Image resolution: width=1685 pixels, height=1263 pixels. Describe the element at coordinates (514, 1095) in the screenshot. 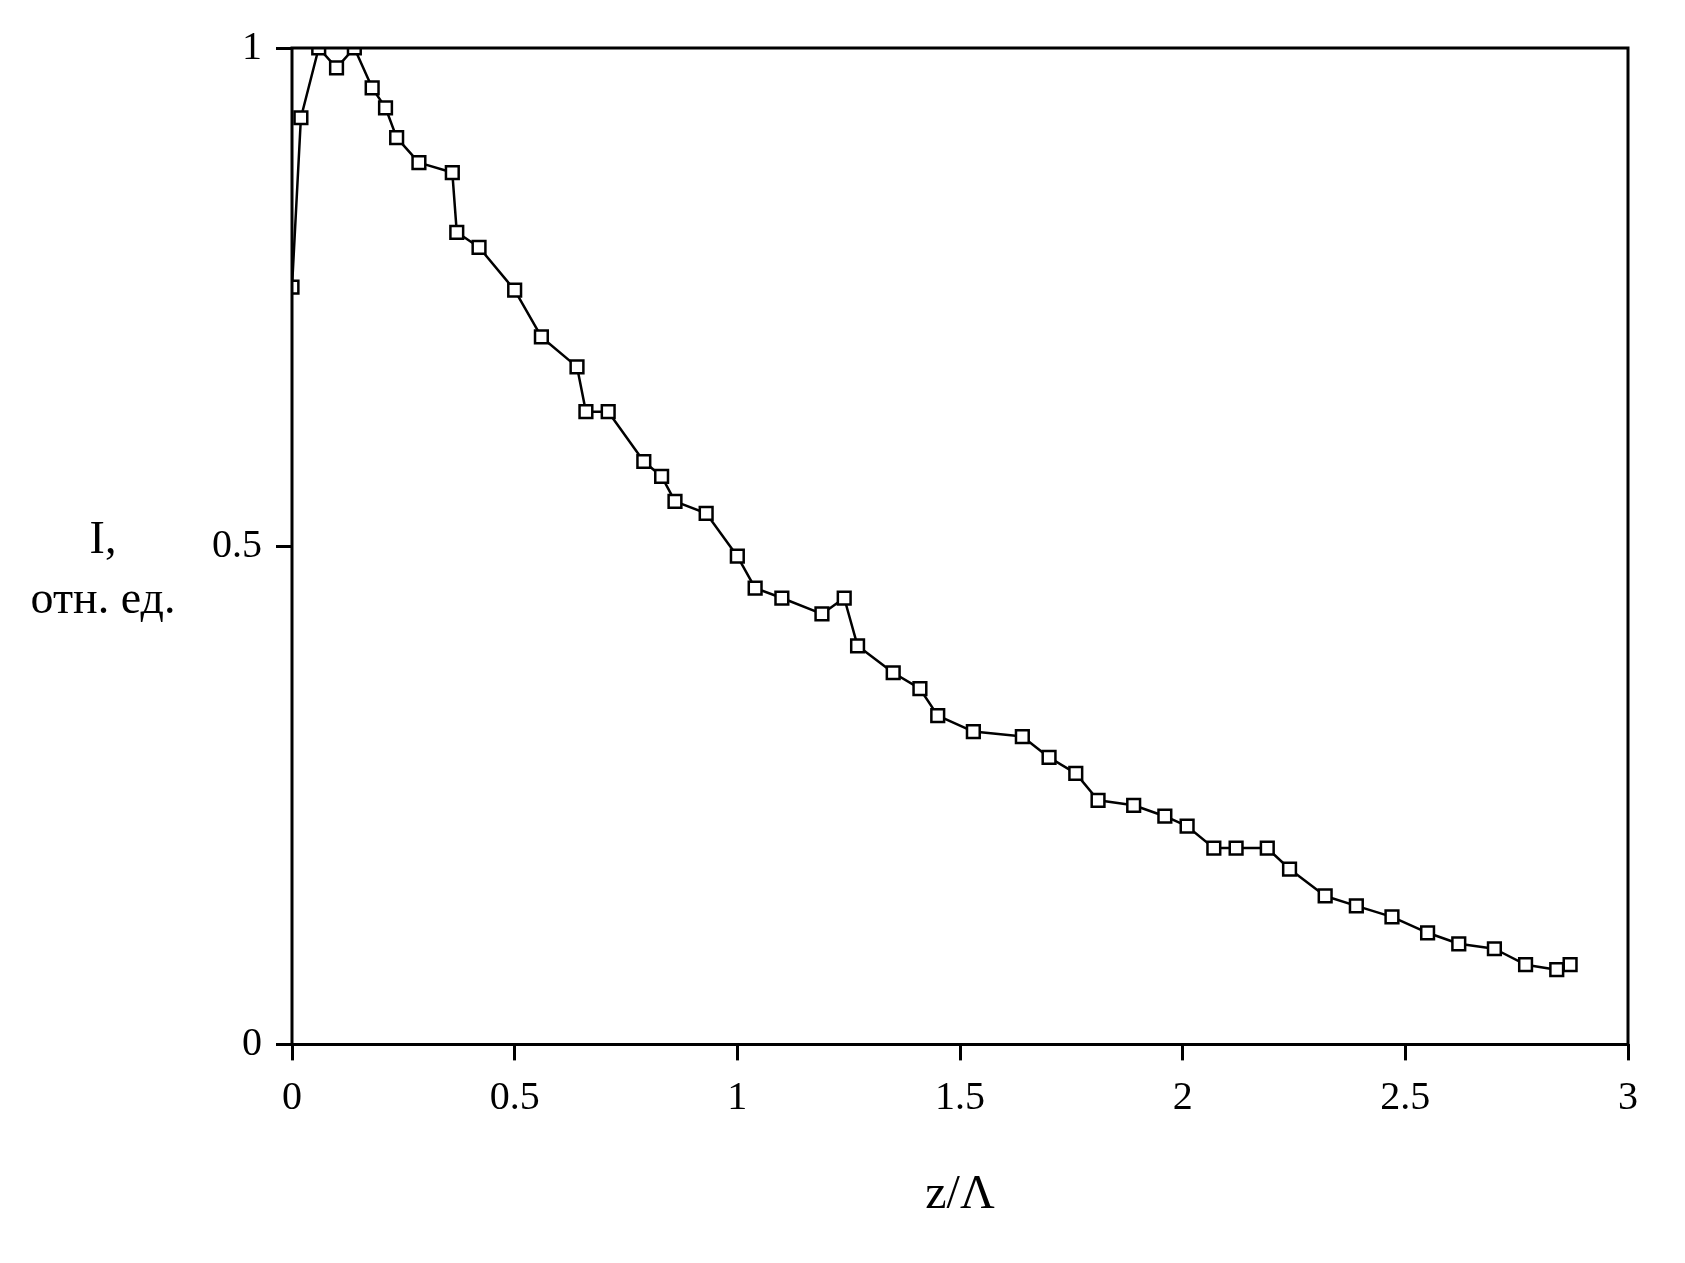

I see `x-tick-label: 0.5` at that location.